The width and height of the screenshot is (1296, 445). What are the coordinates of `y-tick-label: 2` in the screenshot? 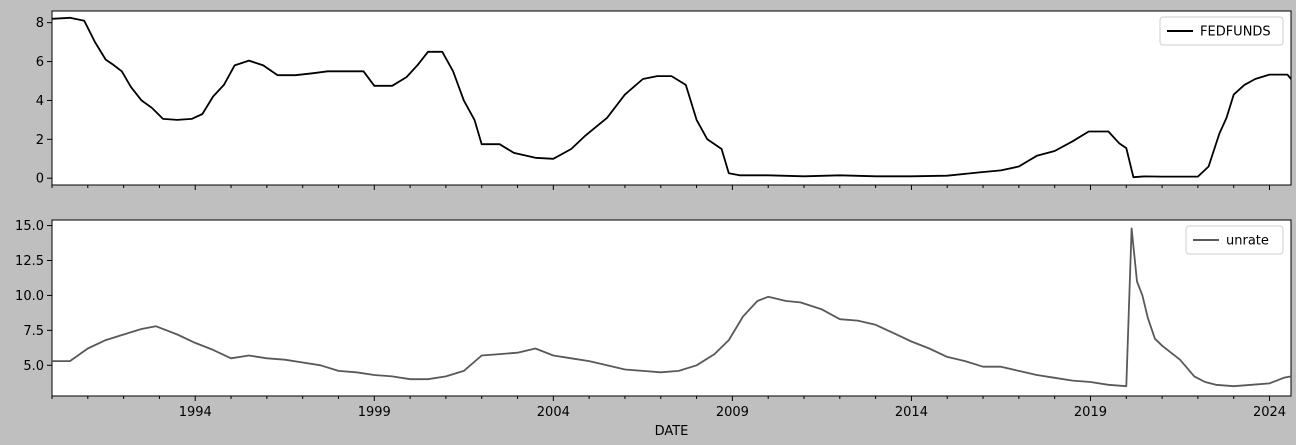 It's located at (40, 140).